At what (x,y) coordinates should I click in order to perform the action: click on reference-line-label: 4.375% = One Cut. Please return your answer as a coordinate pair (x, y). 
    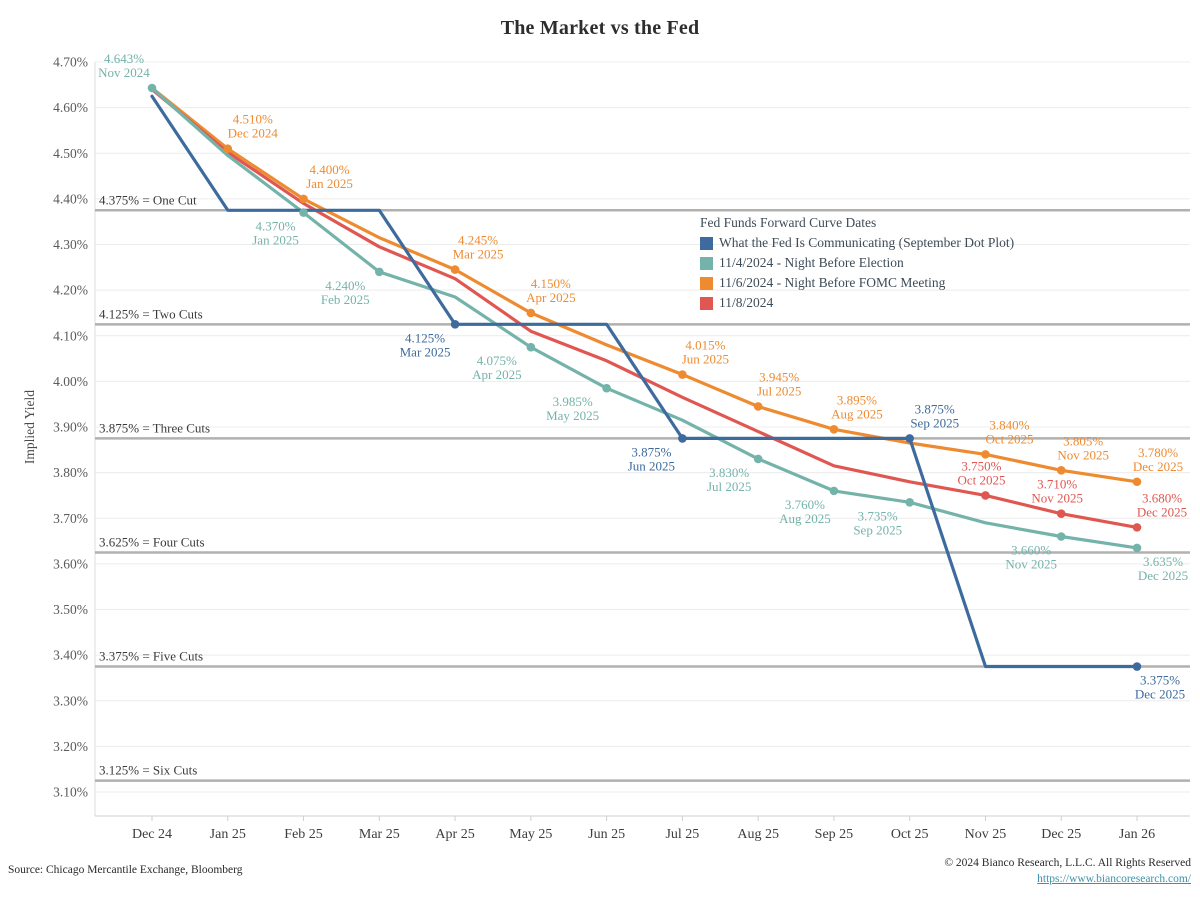
    Looking at the image, I should click on (148, 199).